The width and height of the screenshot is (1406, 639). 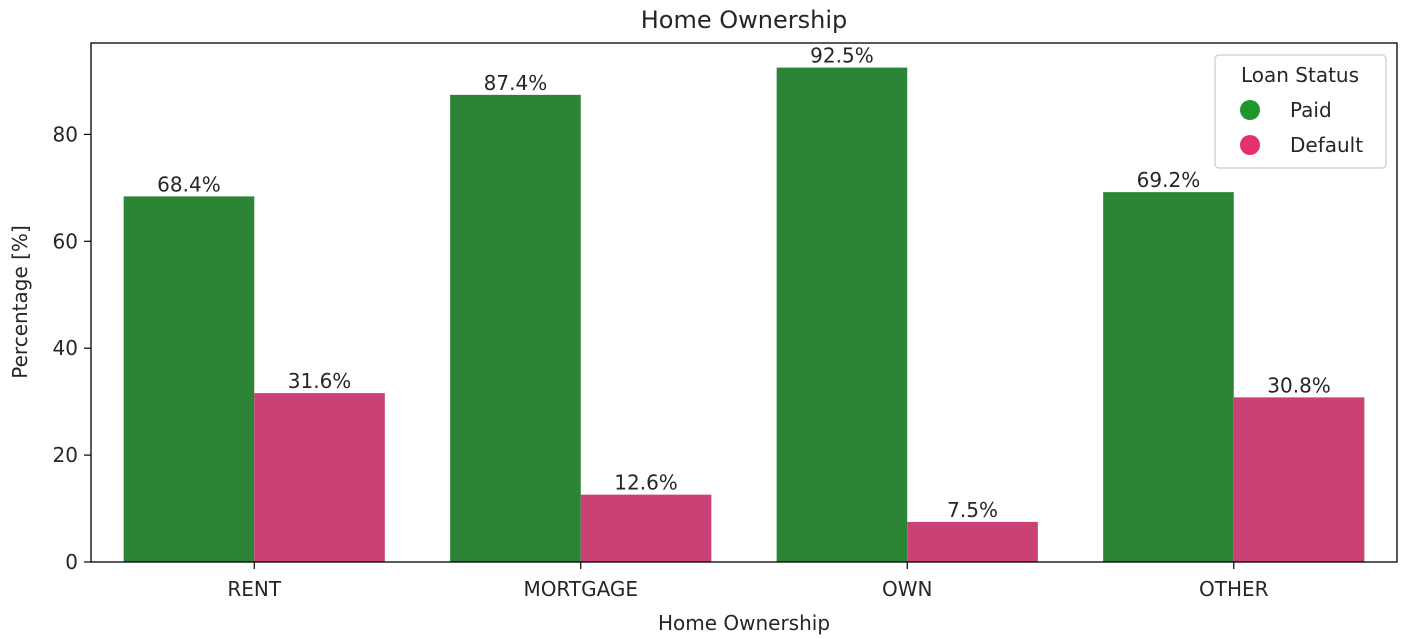 What do you see at coordinates (1300, 75) in the screenshot?
I see `legend-title: Loan Status` at bounding box center [1300, 75].